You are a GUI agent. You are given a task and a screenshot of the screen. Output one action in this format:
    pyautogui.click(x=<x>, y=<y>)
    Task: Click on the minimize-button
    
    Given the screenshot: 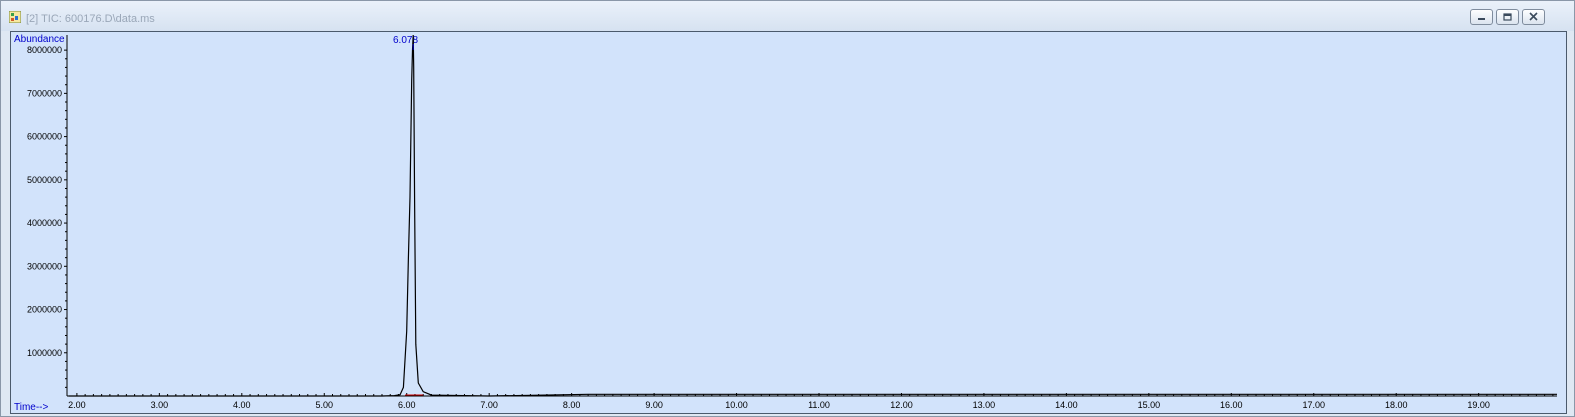 What is the action you would take?
    pyautogui.click(x=1481, y=17)
    